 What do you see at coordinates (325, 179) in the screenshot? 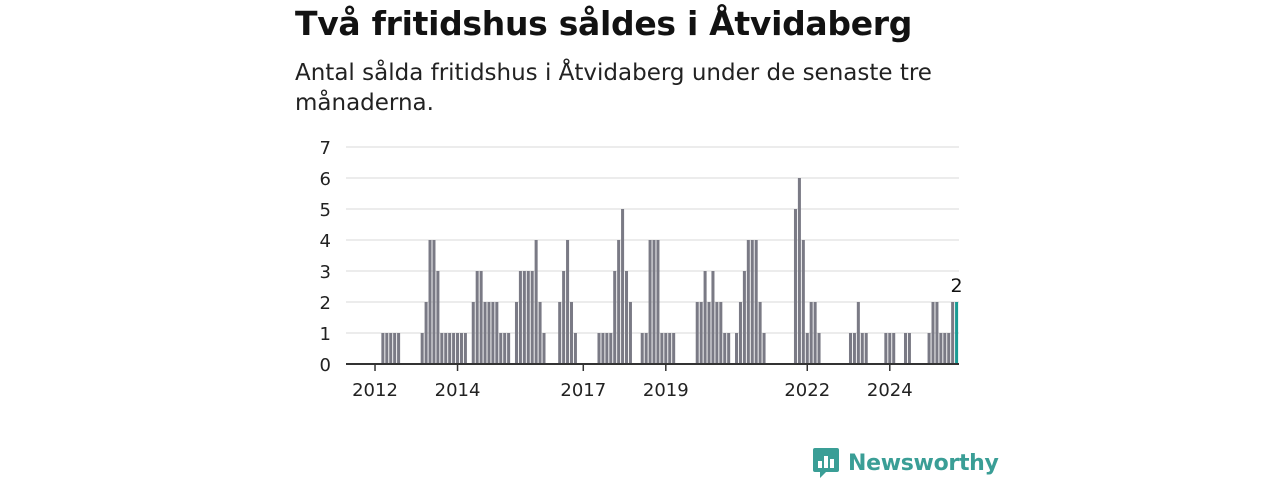
I see `y-tick-label: 6` at bounding box center [325, 179].